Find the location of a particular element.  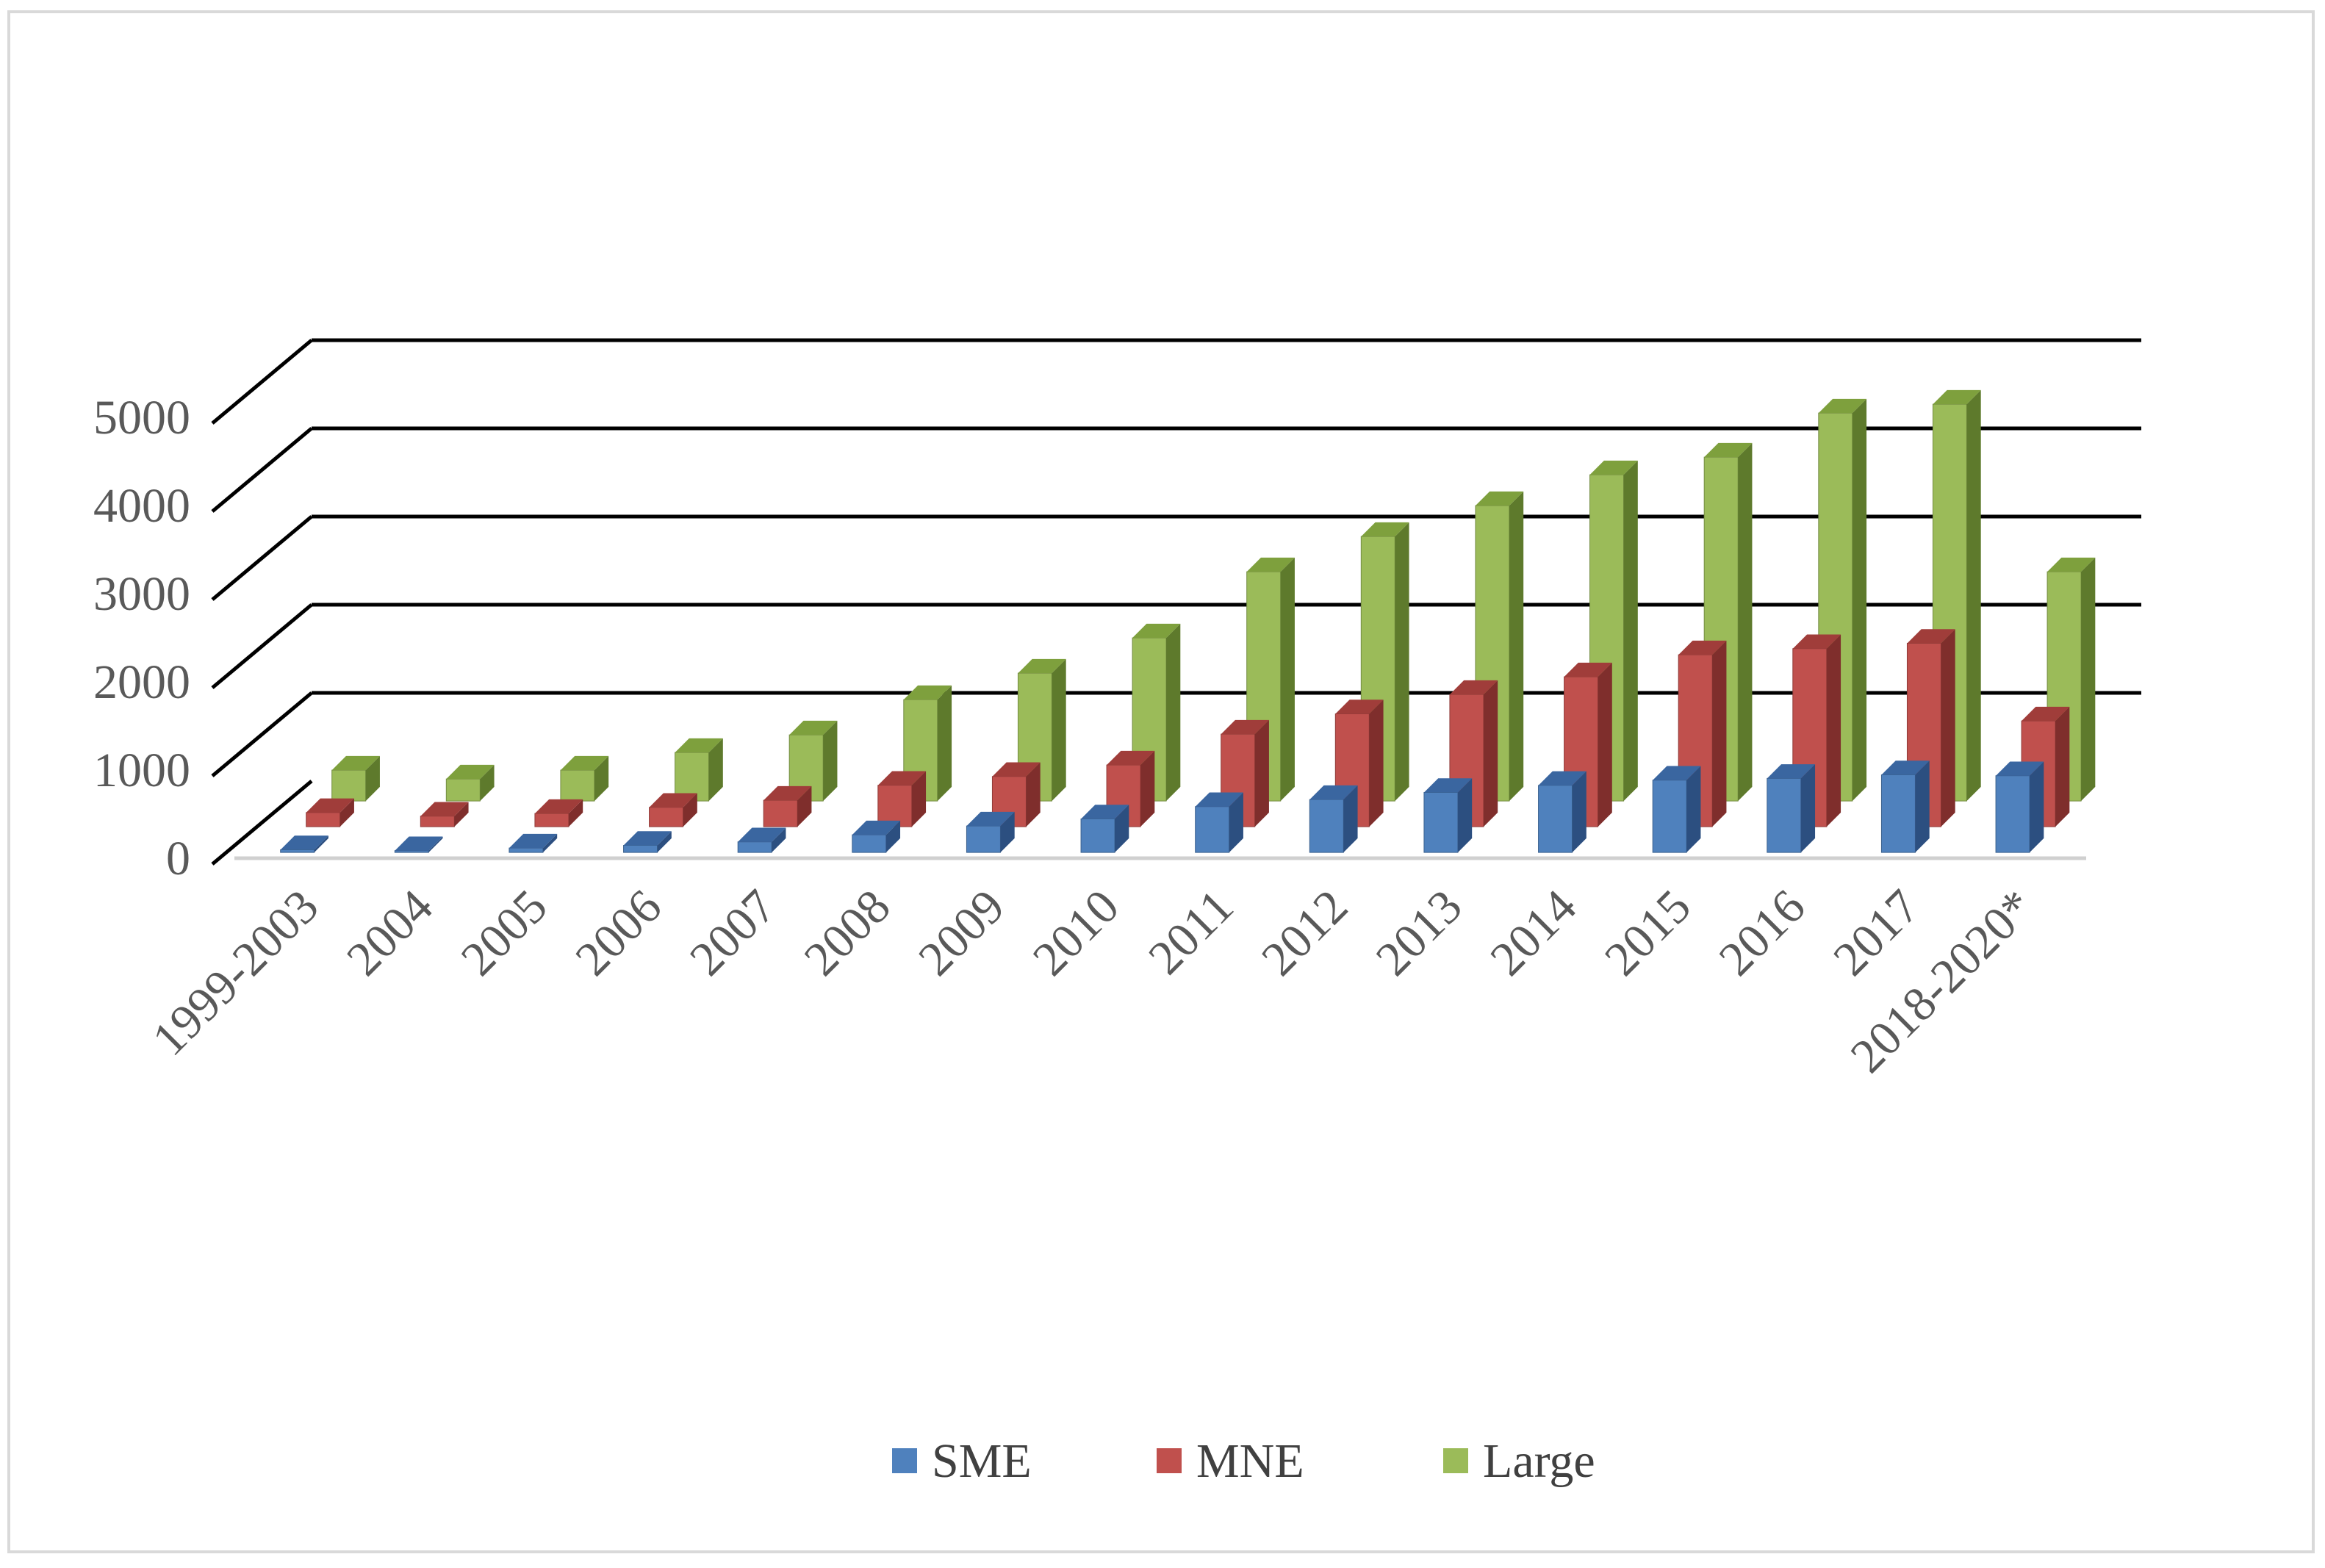

bar-sme-2008 is located at coordinates (876, 836).